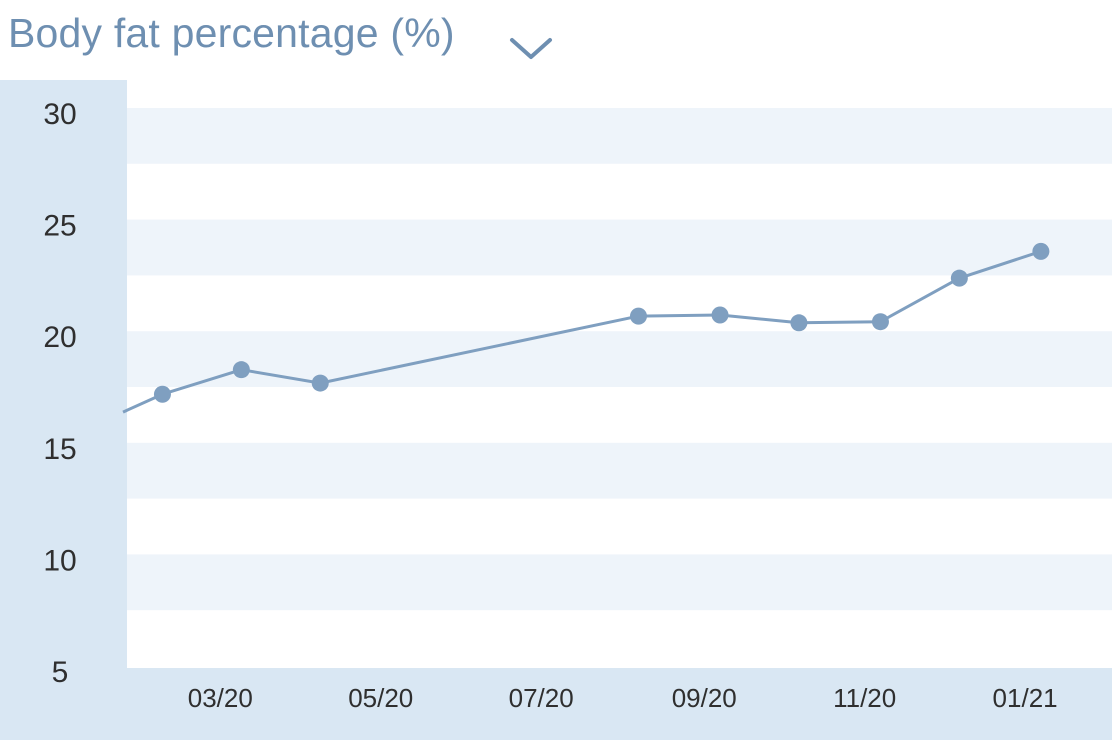 This screenshot has width=1112, height=740. Describe the element at coordinates (59, 226) in the screenshot. I see `y-tick-label: 25` at that location.